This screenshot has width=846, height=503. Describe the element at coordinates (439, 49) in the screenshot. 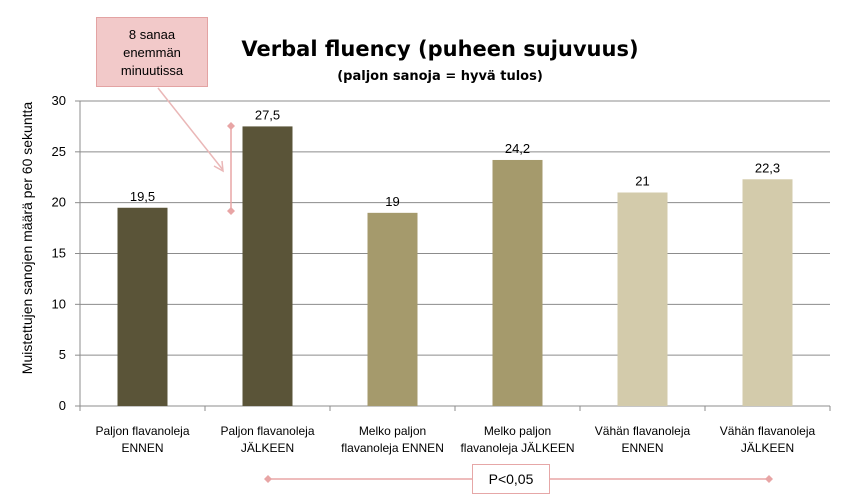

I see `chart-title: Verbal fluency (puheen sujuvuus)` at that location.